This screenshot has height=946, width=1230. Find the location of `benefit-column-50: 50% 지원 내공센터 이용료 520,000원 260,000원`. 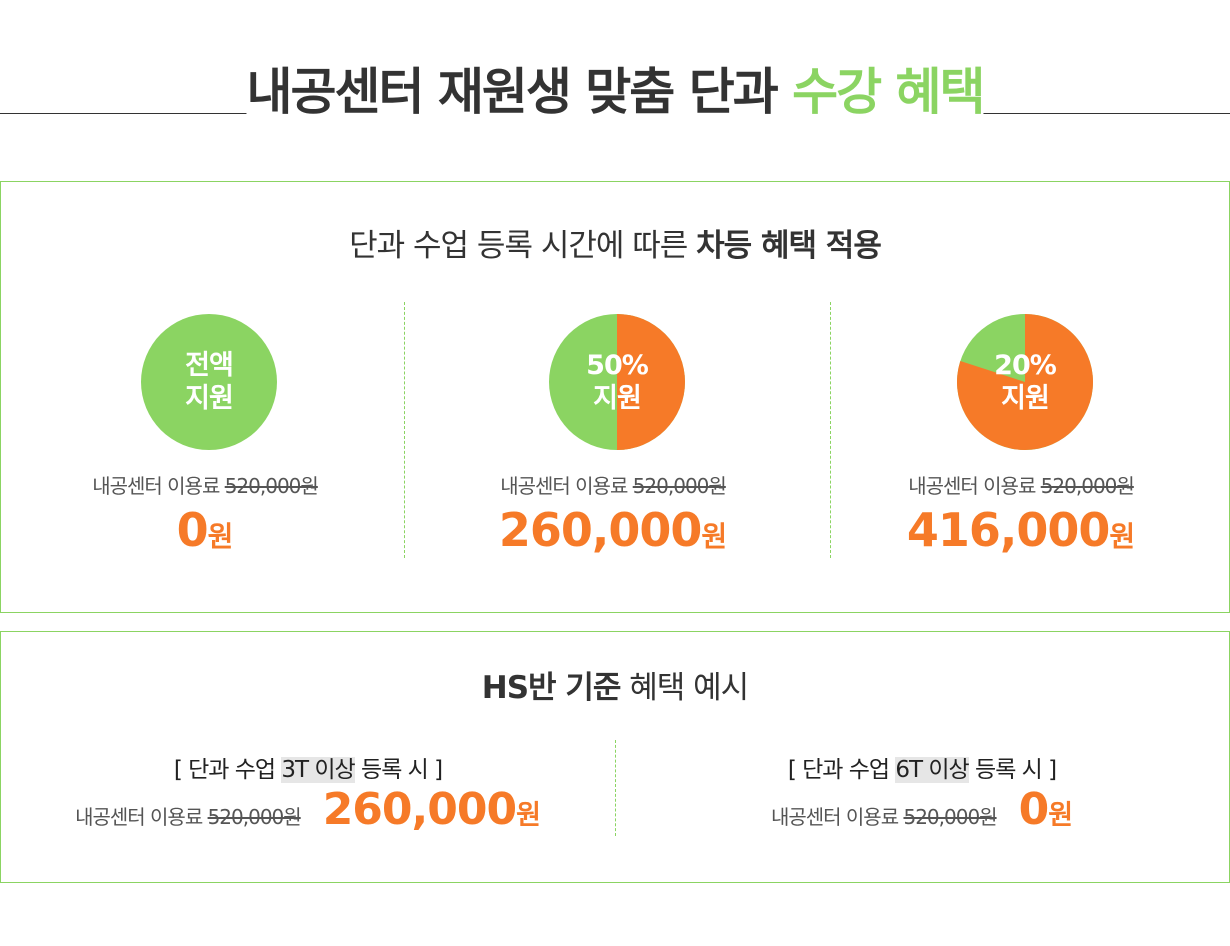

benefit-column-50: 50% 지원 내공센터 이용료 520,000원 260,000원 is located at coordinates (613, 432).